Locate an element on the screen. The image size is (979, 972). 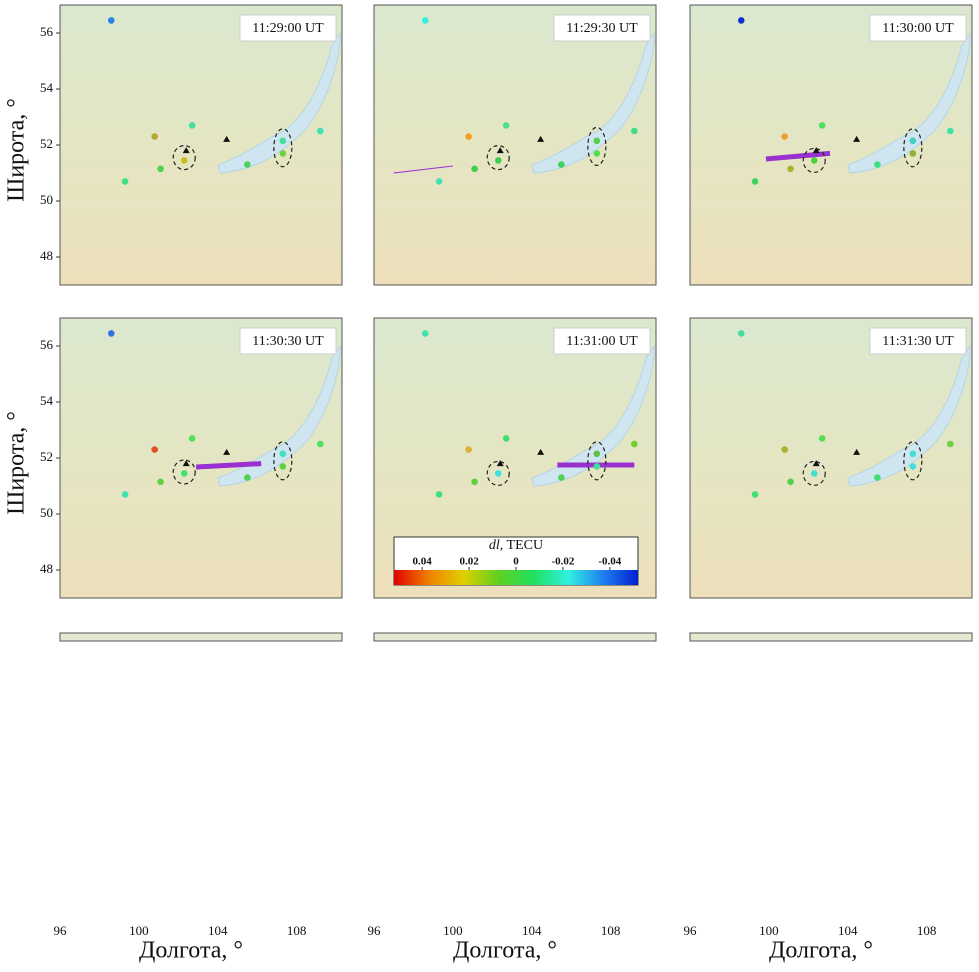
y-axis-label: Широта, ° is located at coordinates (17, 463).